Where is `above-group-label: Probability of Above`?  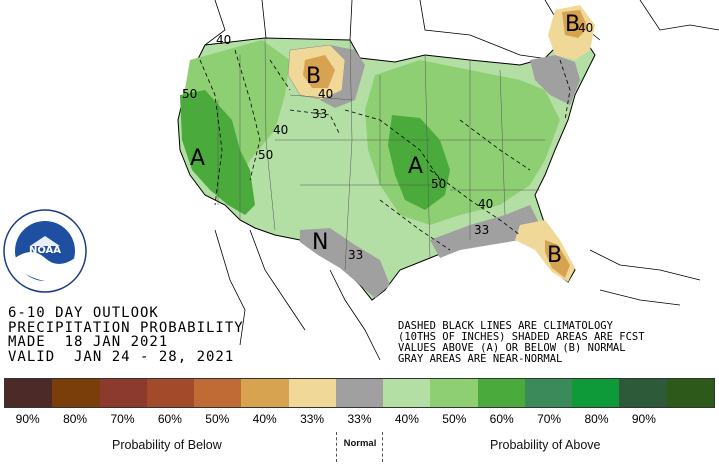 above-group-label: Probability of Above is located at coordinates (545, 445).